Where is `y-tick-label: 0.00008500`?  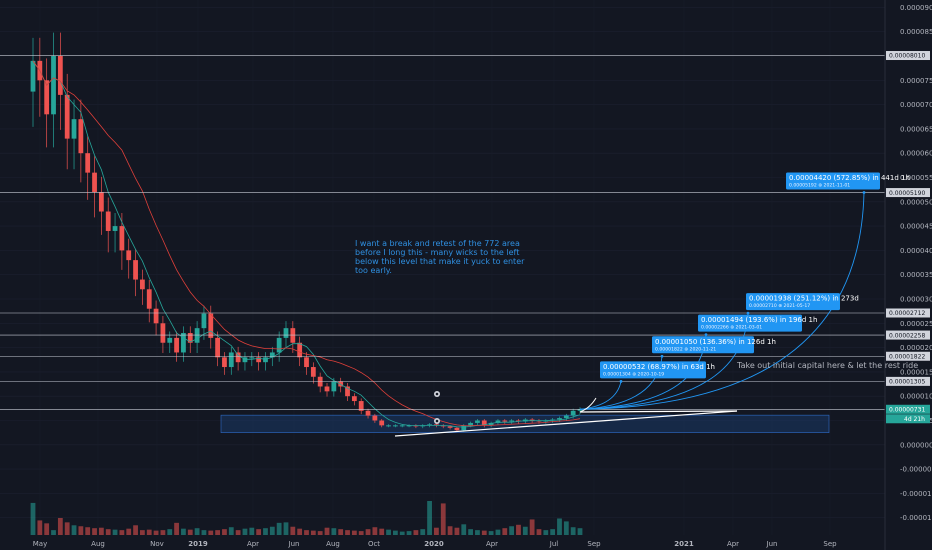 y-tick-label: 0.00008500 is located at coordinates (916, 32).